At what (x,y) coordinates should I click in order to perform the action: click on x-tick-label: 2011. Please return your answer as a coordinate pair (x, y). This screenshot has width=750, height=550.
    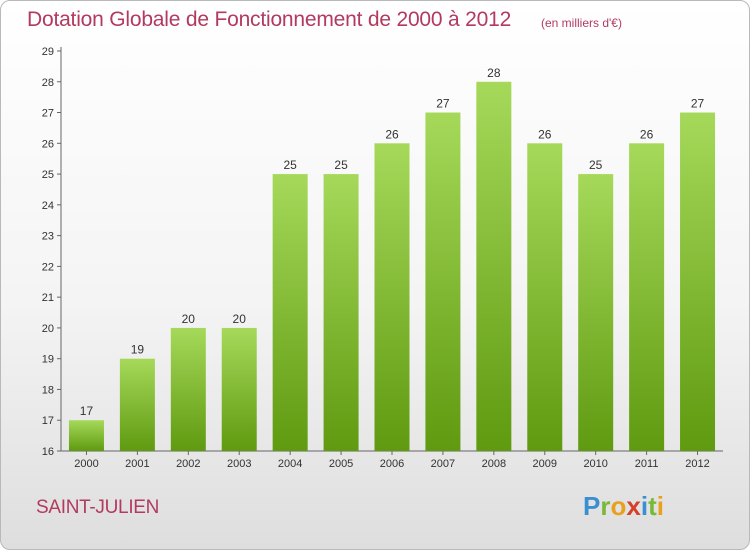
    Looking at the image, I should click on (647, 464).